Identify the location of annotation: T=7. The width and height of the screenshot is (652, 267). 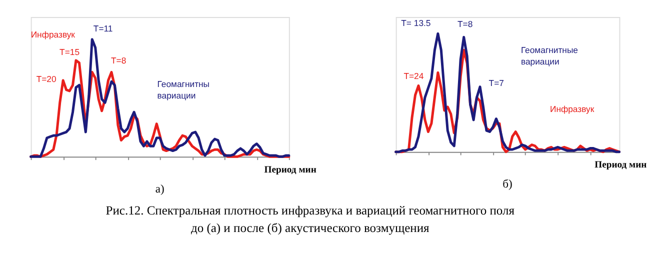
(496, 83).